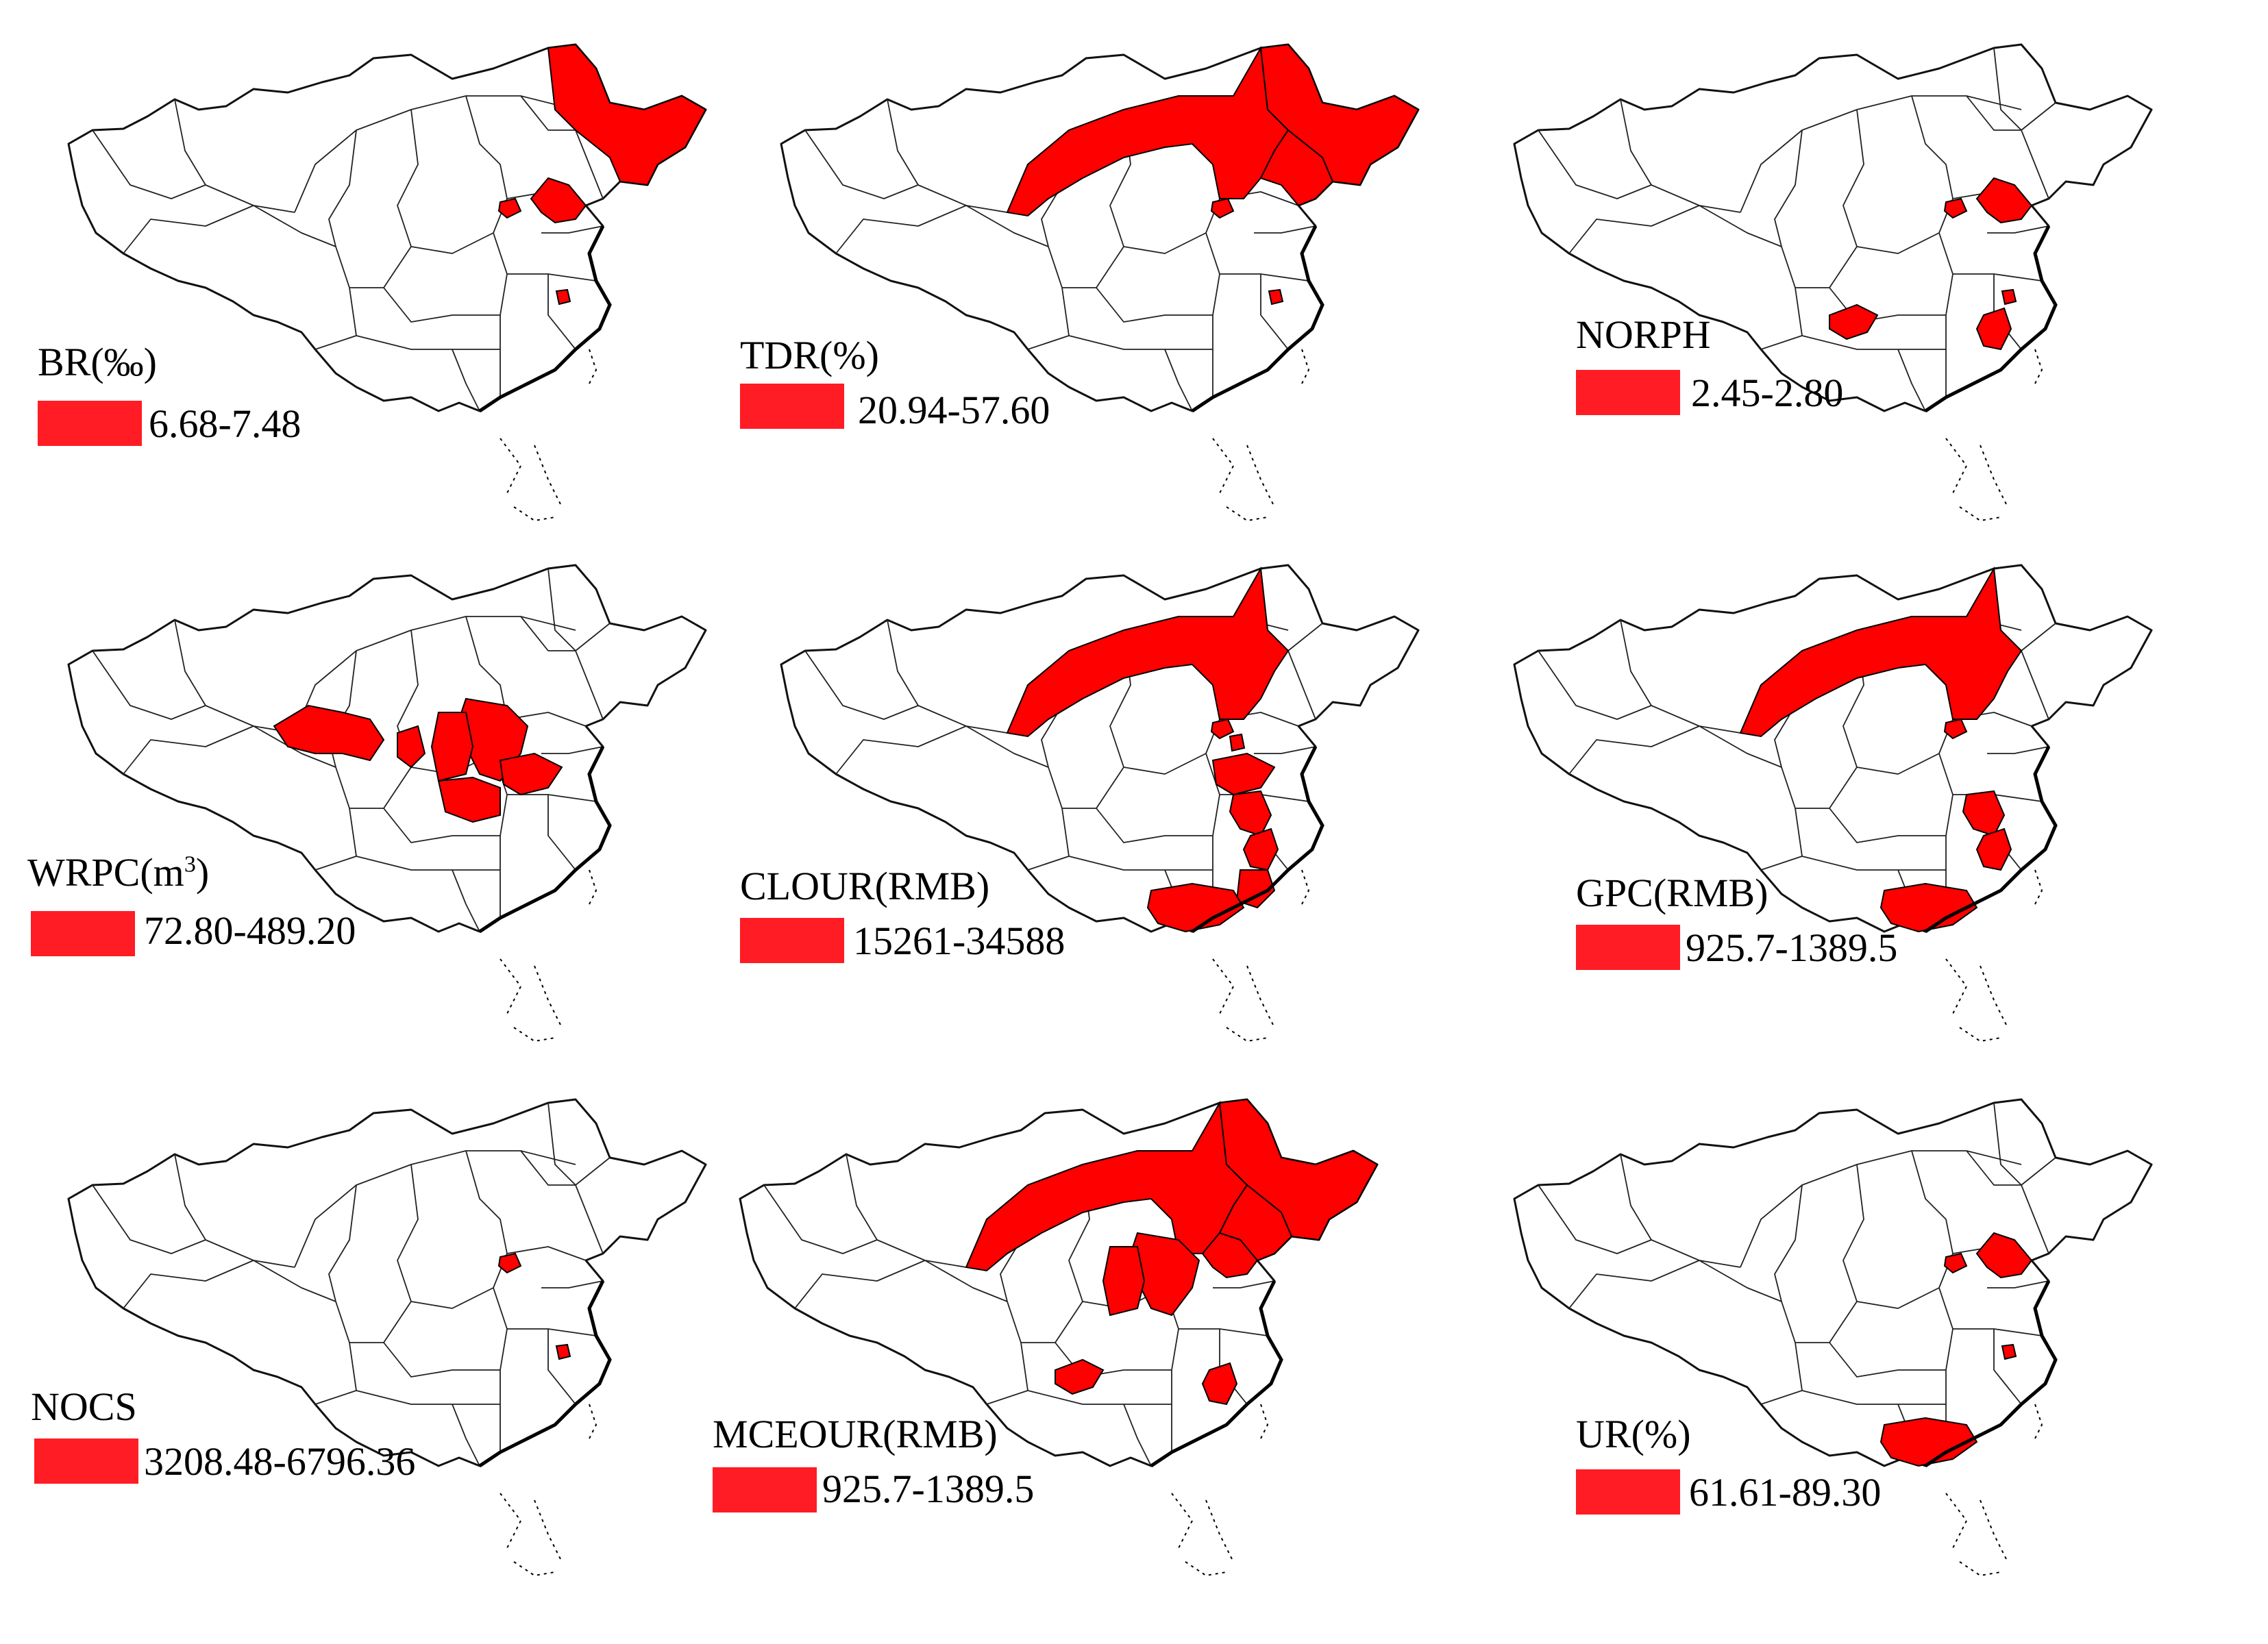 Image resolution: width=2268 pixels, height=1644 pixels. What do you see at coordinates (1767, 393) in the screenshot?
I see `legend-range: 2.45-2.80` at bounding box center [1767, 393].